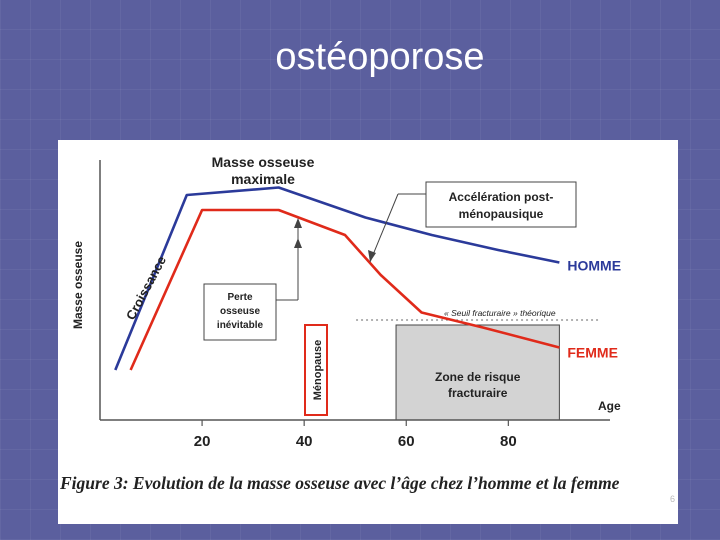 This screenshot has height=540, width=720. I want to click on zone-risque-label-0: Zone de risque, so click(478, 377).